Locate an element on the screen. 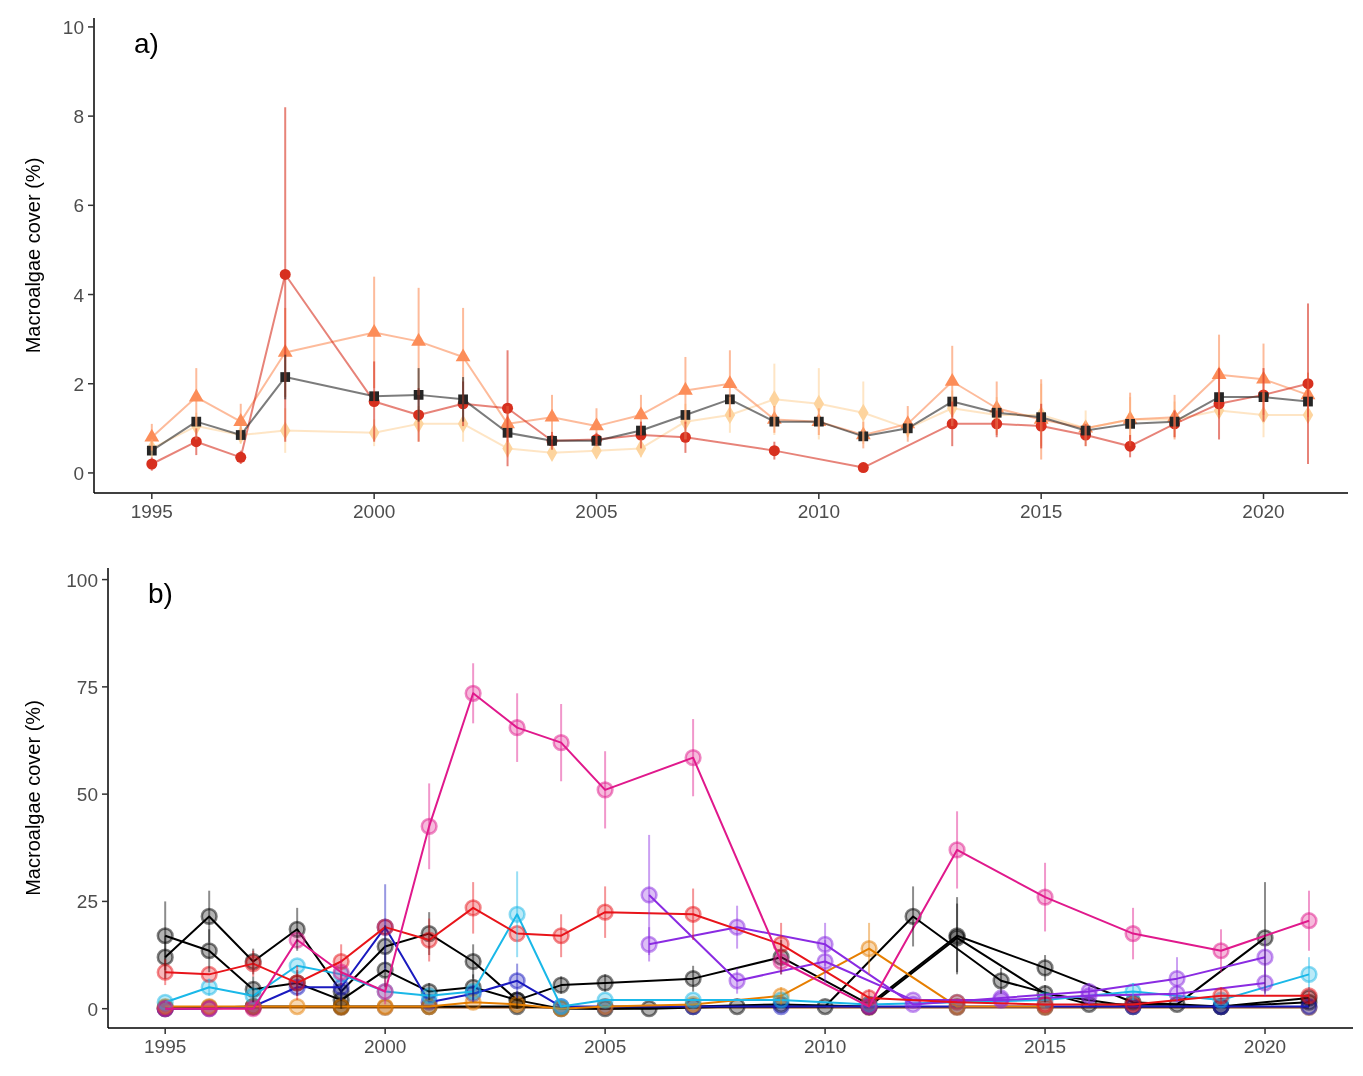 The width and height of the screenshot is (1363, 1076). y-tick-label: 10 is located at coordinates (73, 27).